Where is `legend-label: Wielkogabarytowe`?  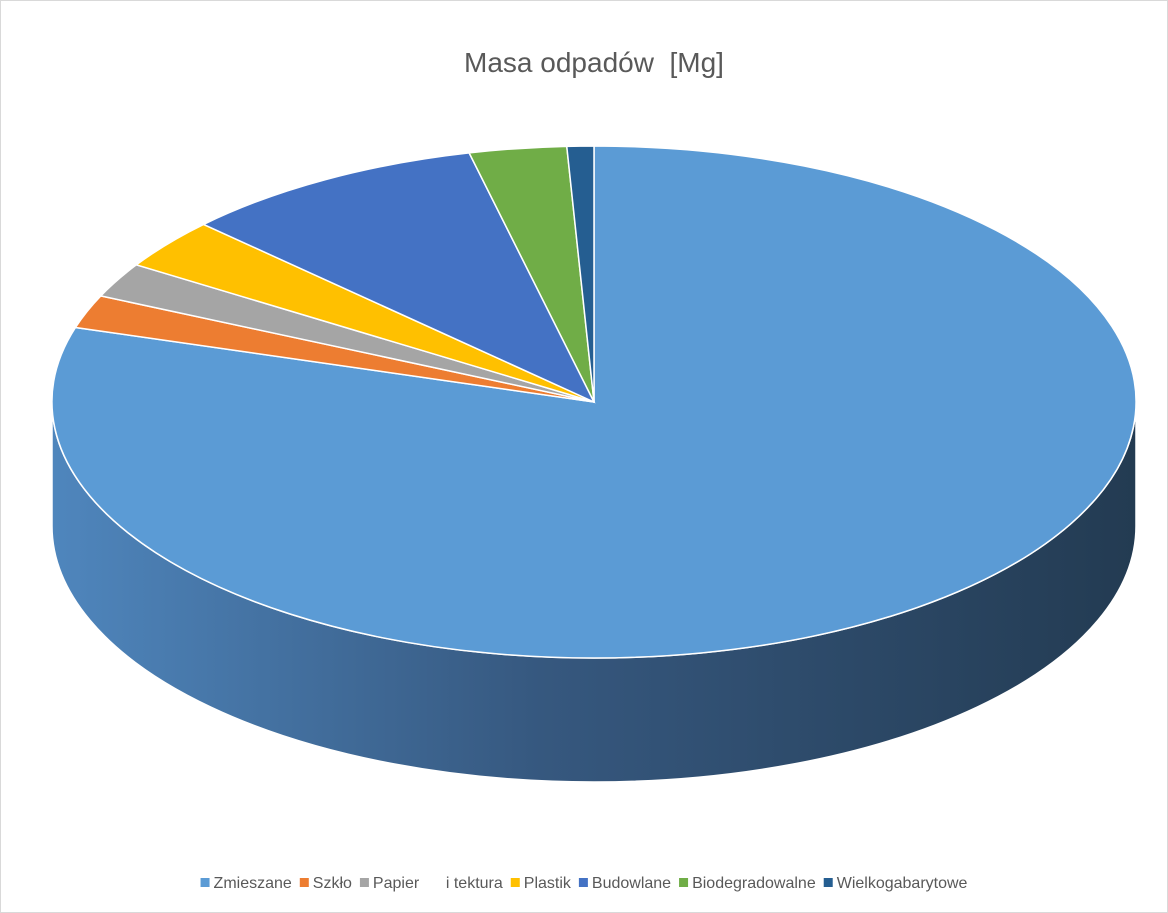 legend-label: Wielkogabarytowe is located at coordinates (902, 883).